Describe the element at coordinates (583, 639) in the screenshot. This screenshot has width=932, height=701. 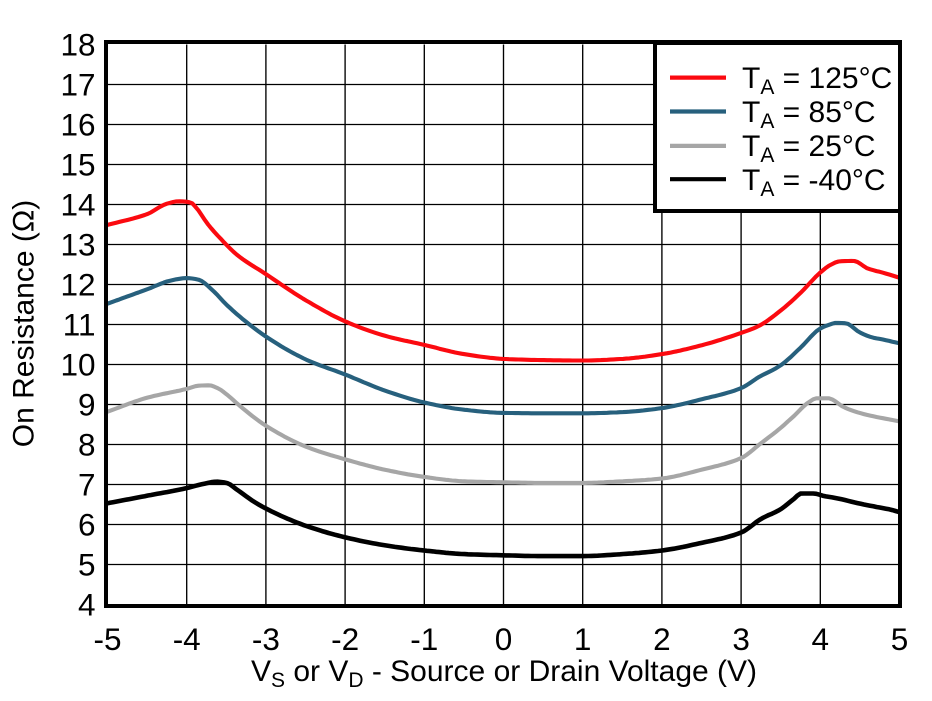
I see `svg-text: 1` at that location.